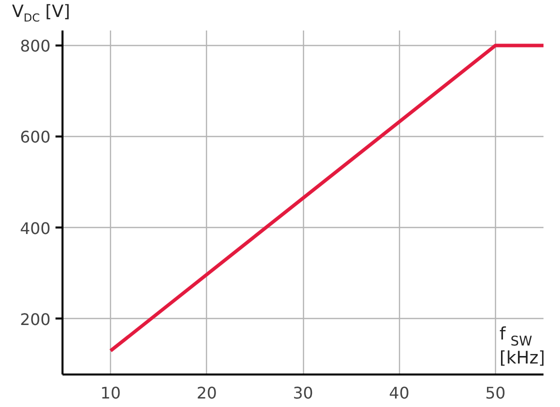  What do you see at coordinates (399, 393) in the screenshot?
I see `x-tick-label: 40` at bounding box center [399, 393].